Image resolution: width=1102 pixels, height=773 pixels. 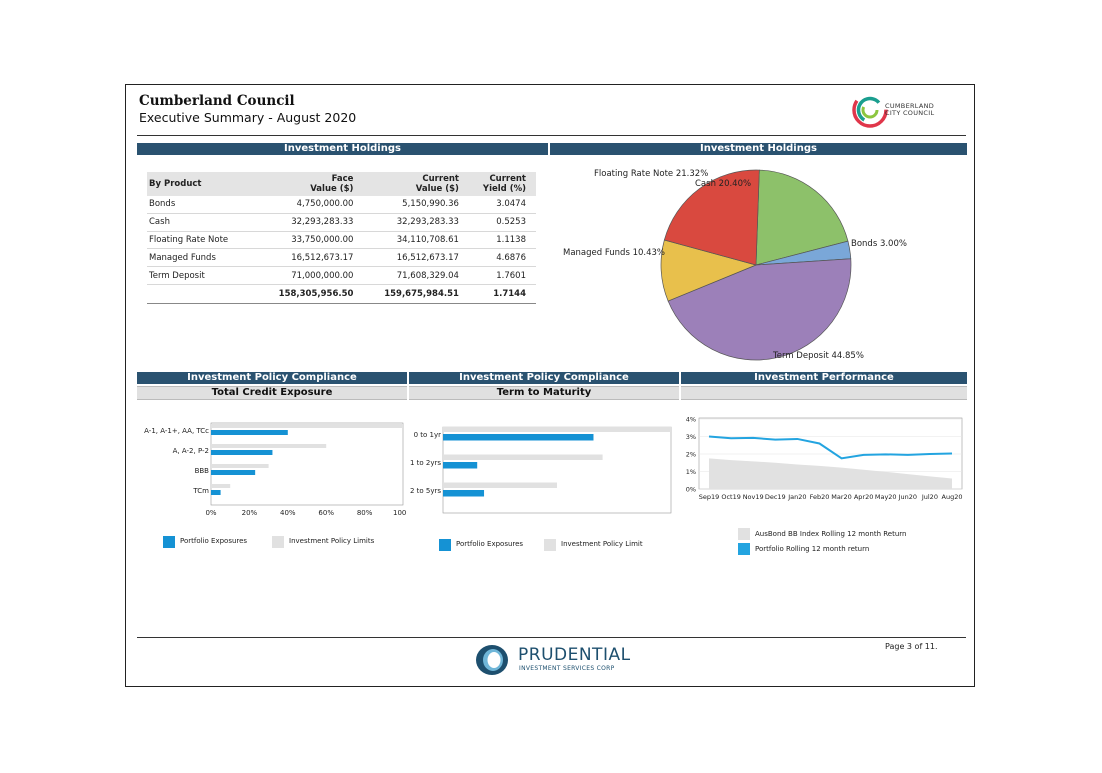 What do you see at coordinates (214, 541) in the screenshot?
I see `legend-credit-exposure: Portfolio Exposures` at bounding box center [214, 541].